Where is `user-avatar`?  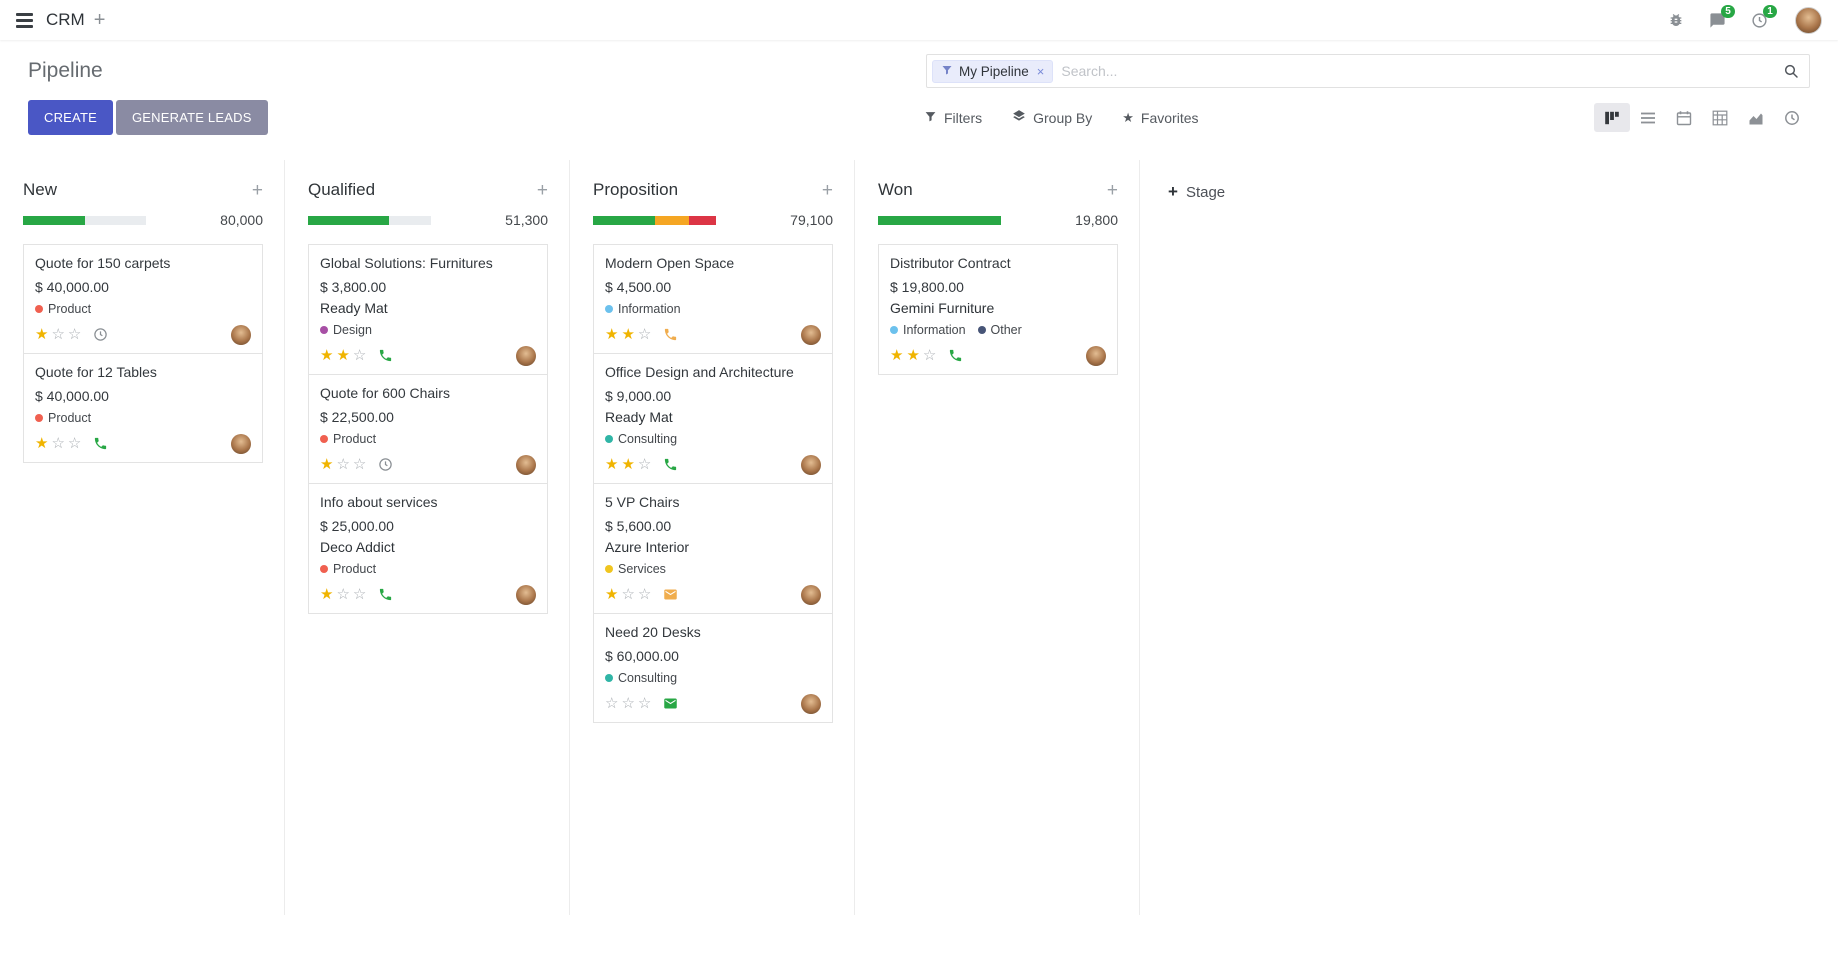
user-avatar is located at coordinates (1808, 20).